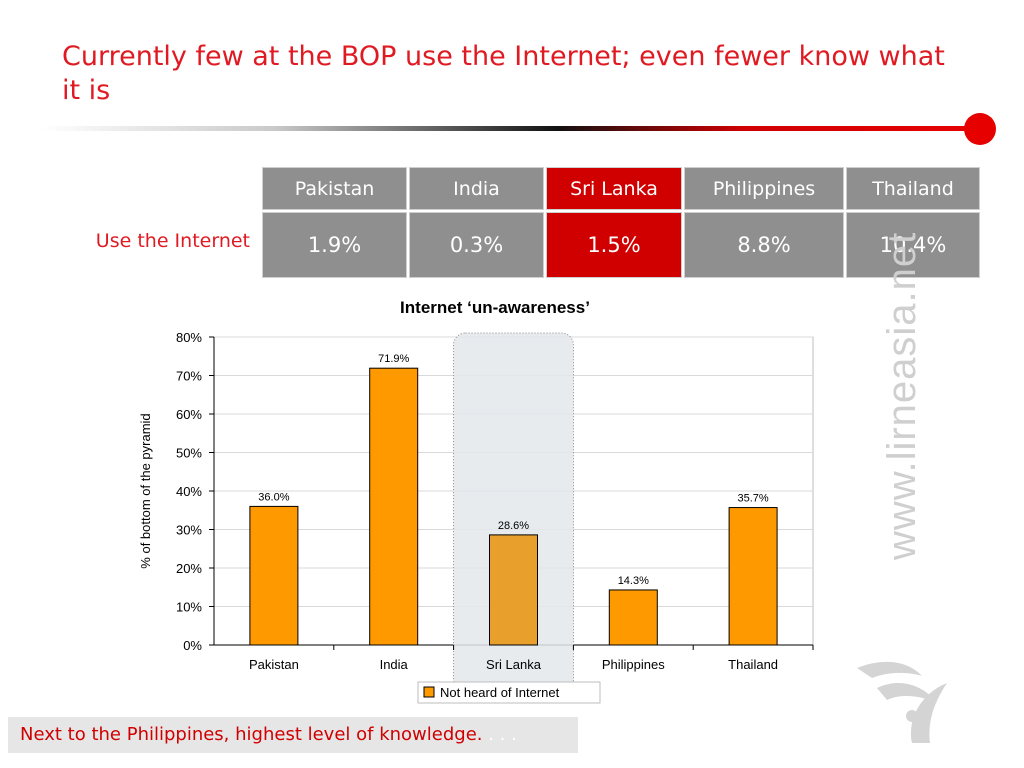  I want to click on table-header-cell: Philippines, so click(764, 188).